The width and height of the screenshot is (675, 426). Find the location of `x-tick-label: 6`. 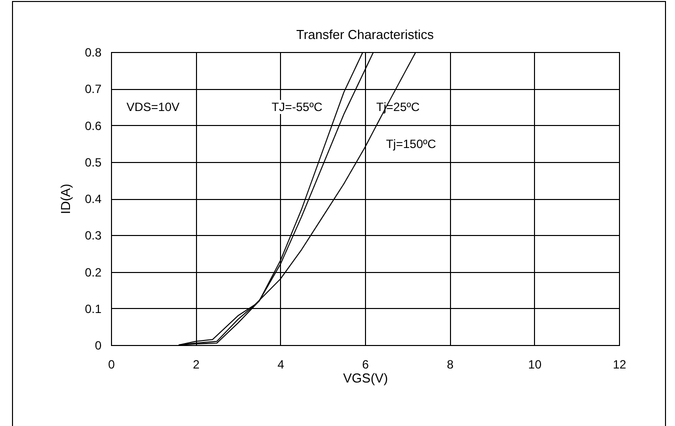

x-tick-label: 6 is located at coordinates (366, 365).